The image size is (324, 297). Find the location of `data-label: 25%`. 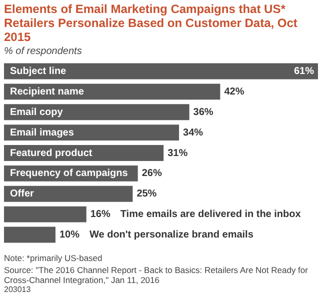

data-label: 25% is located at coordinates (146, 194).